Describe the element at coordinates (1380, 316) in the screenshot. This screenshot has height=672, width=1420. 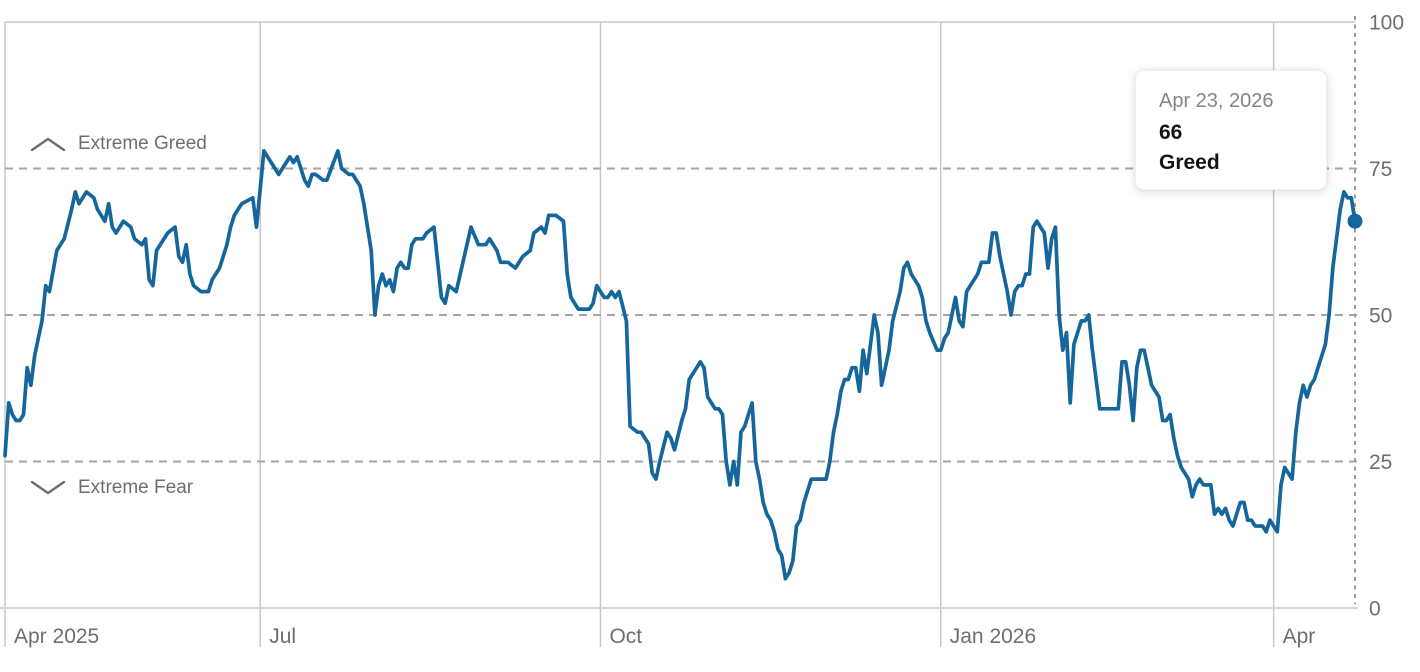
I see `y-axis-tick-label: 50` at that location.